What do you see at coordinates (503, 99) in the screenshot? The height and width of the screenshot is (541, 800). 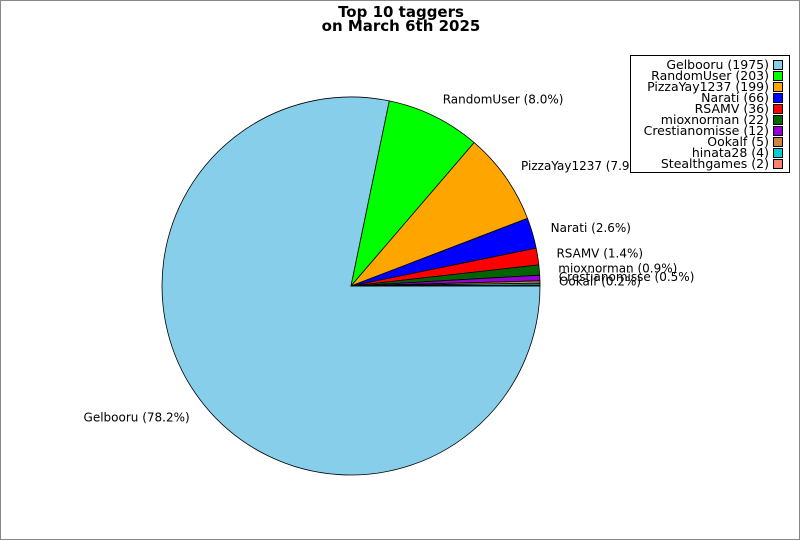 I see `slice-label-1: RandomUser (8.0%)` at bounding box center [503, 99].